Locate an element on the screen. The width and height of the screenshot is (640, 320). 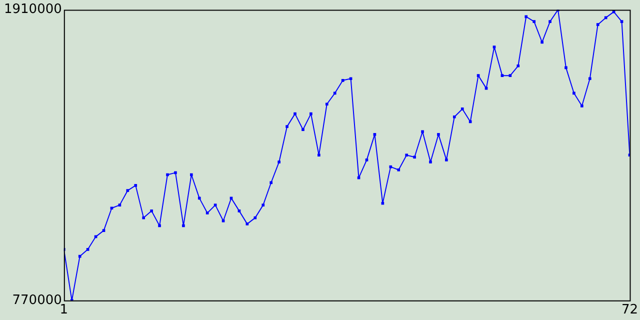
y-tick-label: 1910000 is located at coordinates (33, 10).